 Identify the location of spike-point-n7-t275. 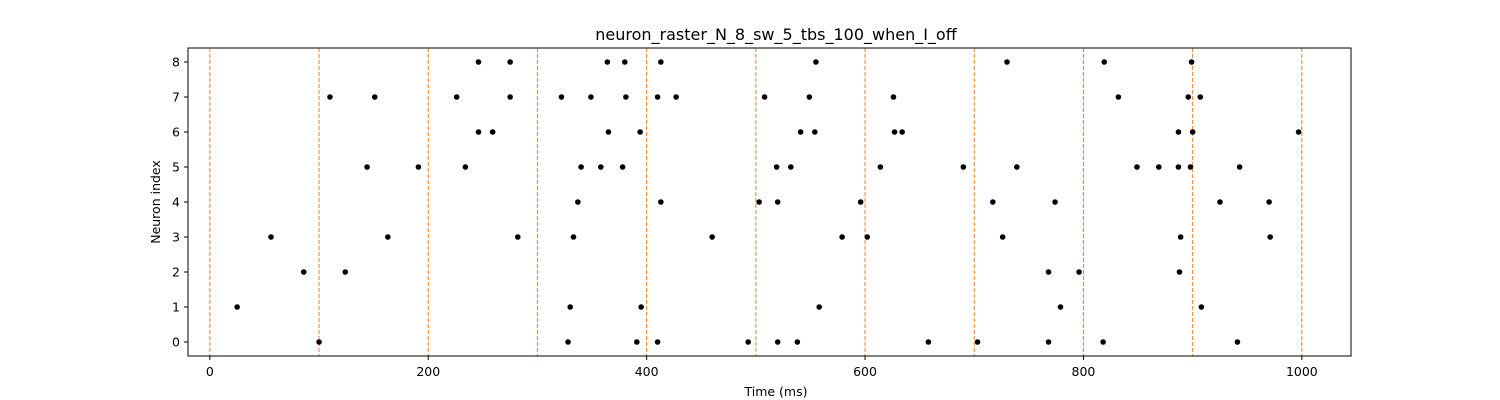
(510, 97).